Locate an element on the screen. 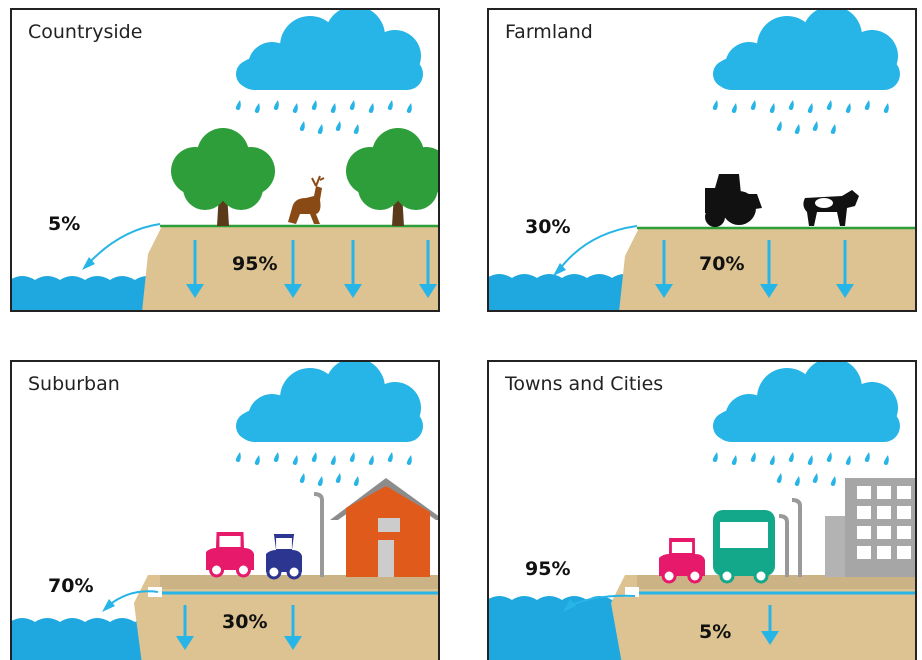  infiltration-label: 95% is located at coordinates (254, 264).